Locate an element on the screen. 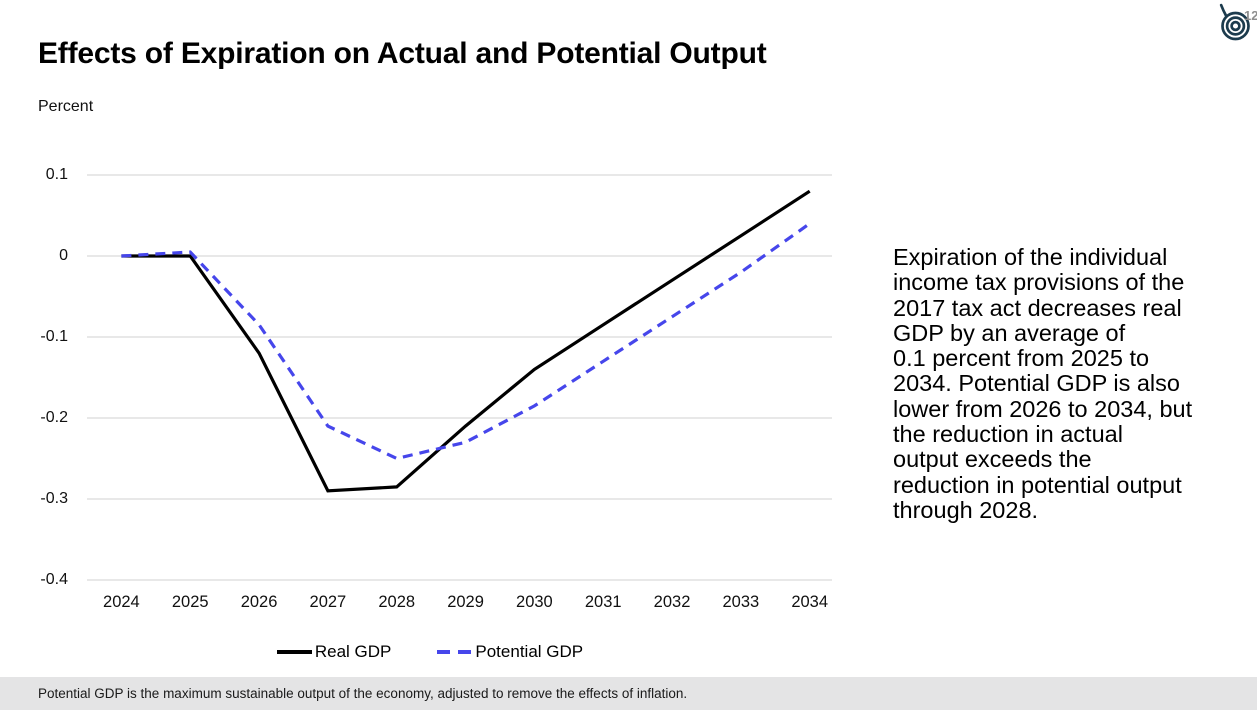  y-tick-label: -0.3 is located at coordinates (54, 498).